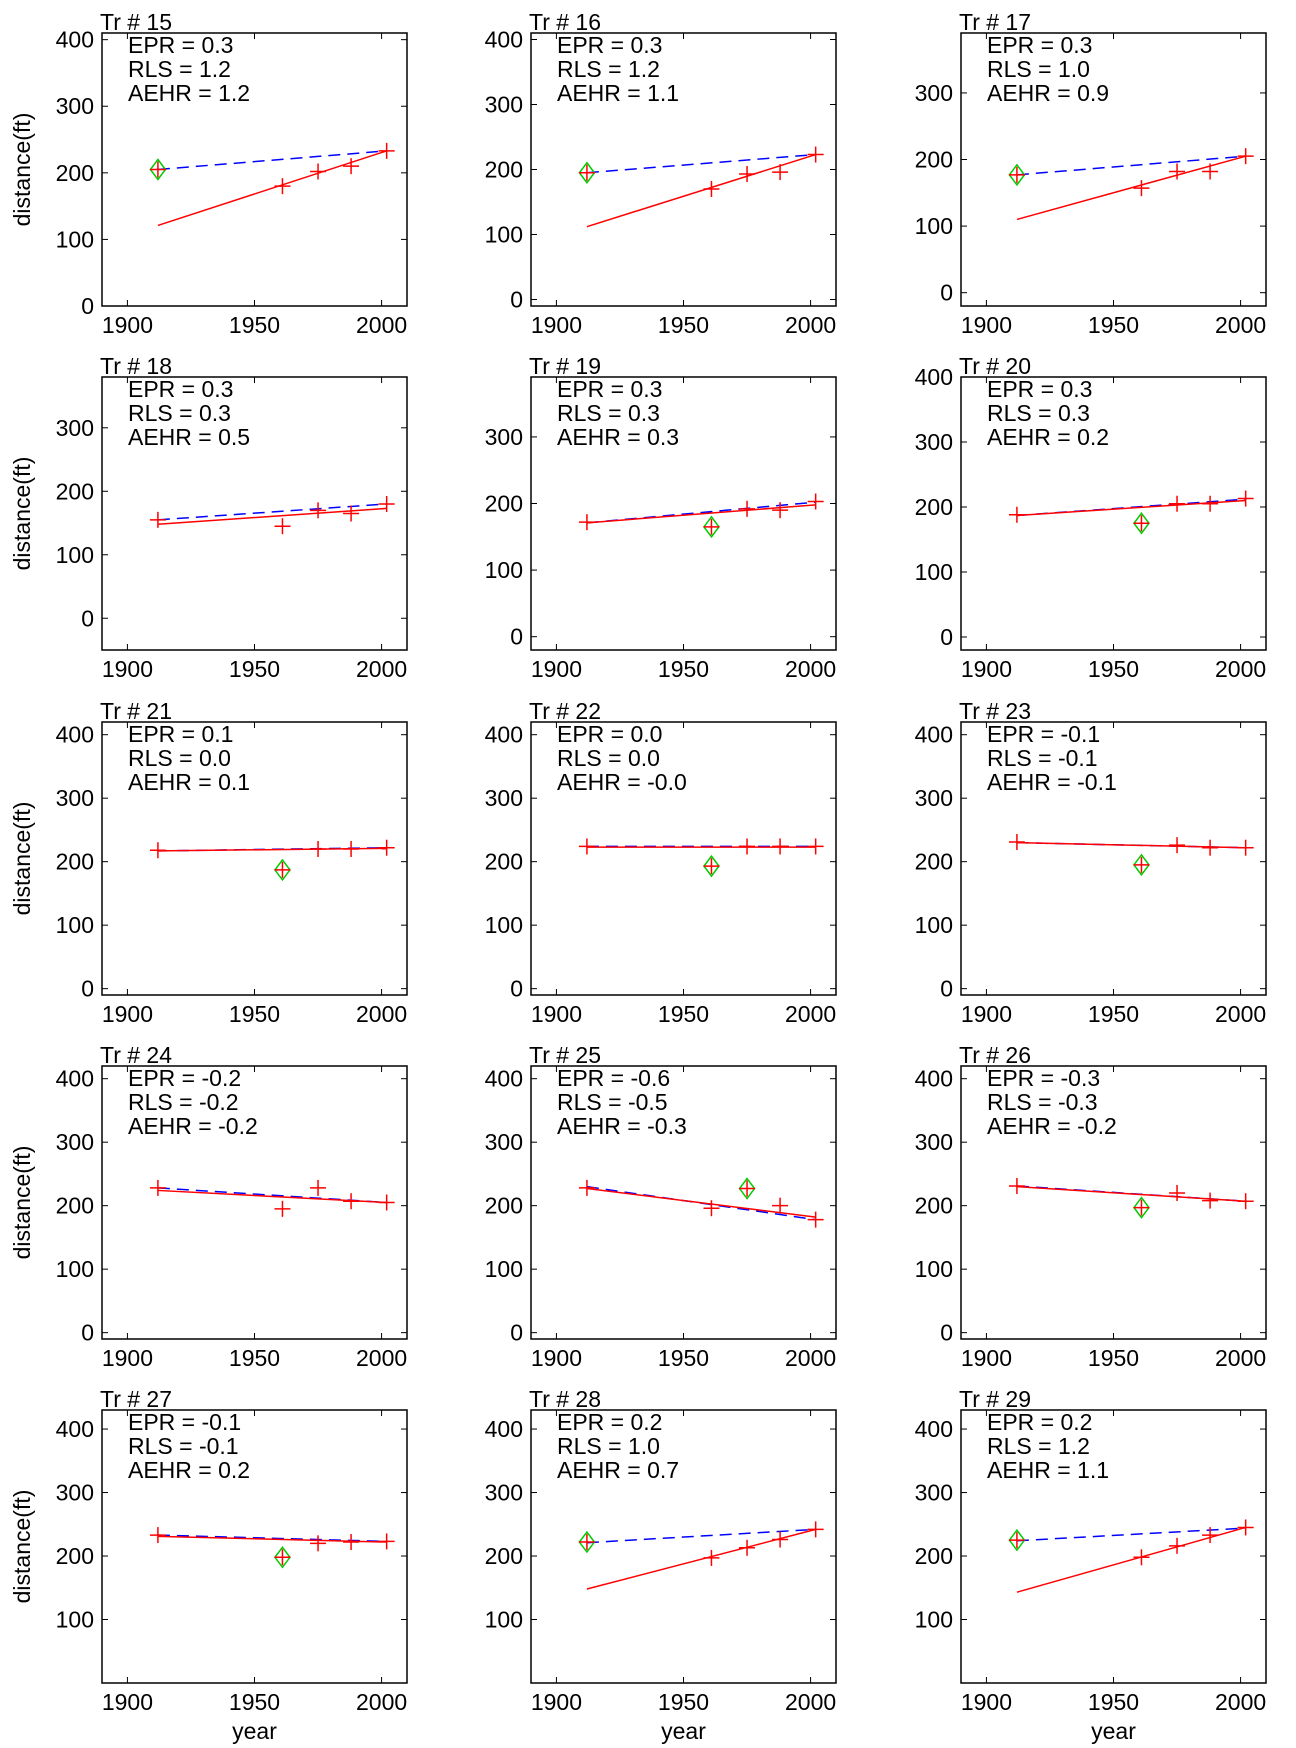  What do you see at coordinates (1052, 782) in the screenshot?
I see `stat-label: AEHR = -0.1` at bounding box center [1052, 782].